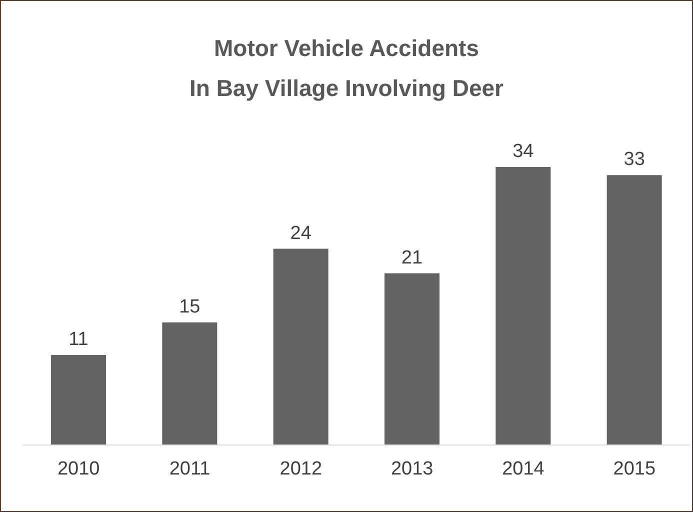 This screenshot has width=693, height=512. Describe the element at coordinates (634, 159) in the screenshot. I see `data-label: 33` at that location.